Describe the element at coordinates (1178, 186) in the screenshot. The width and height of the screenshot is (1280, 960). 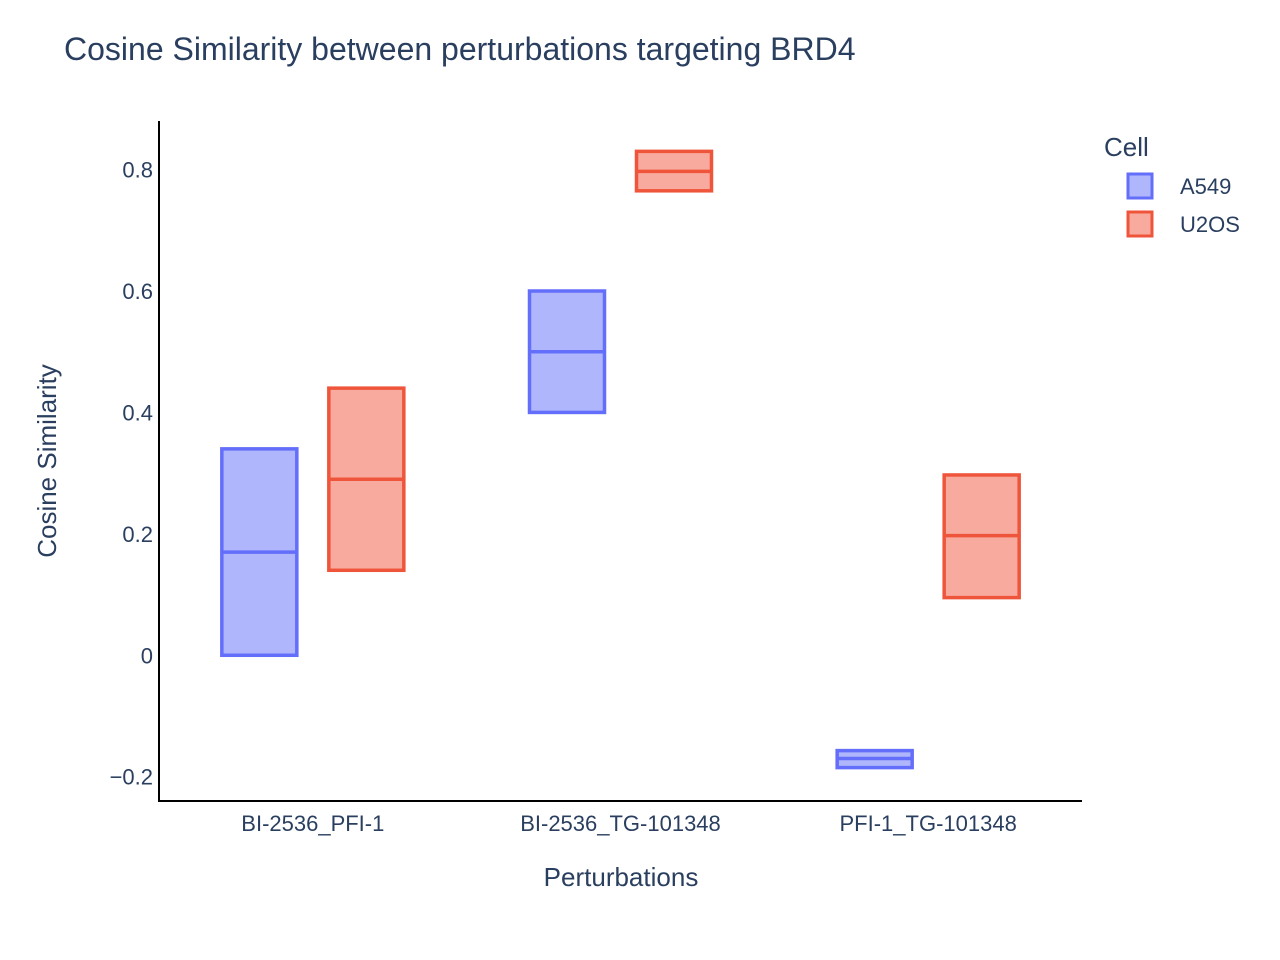
I see `legend-item-a549: A549` at that location.